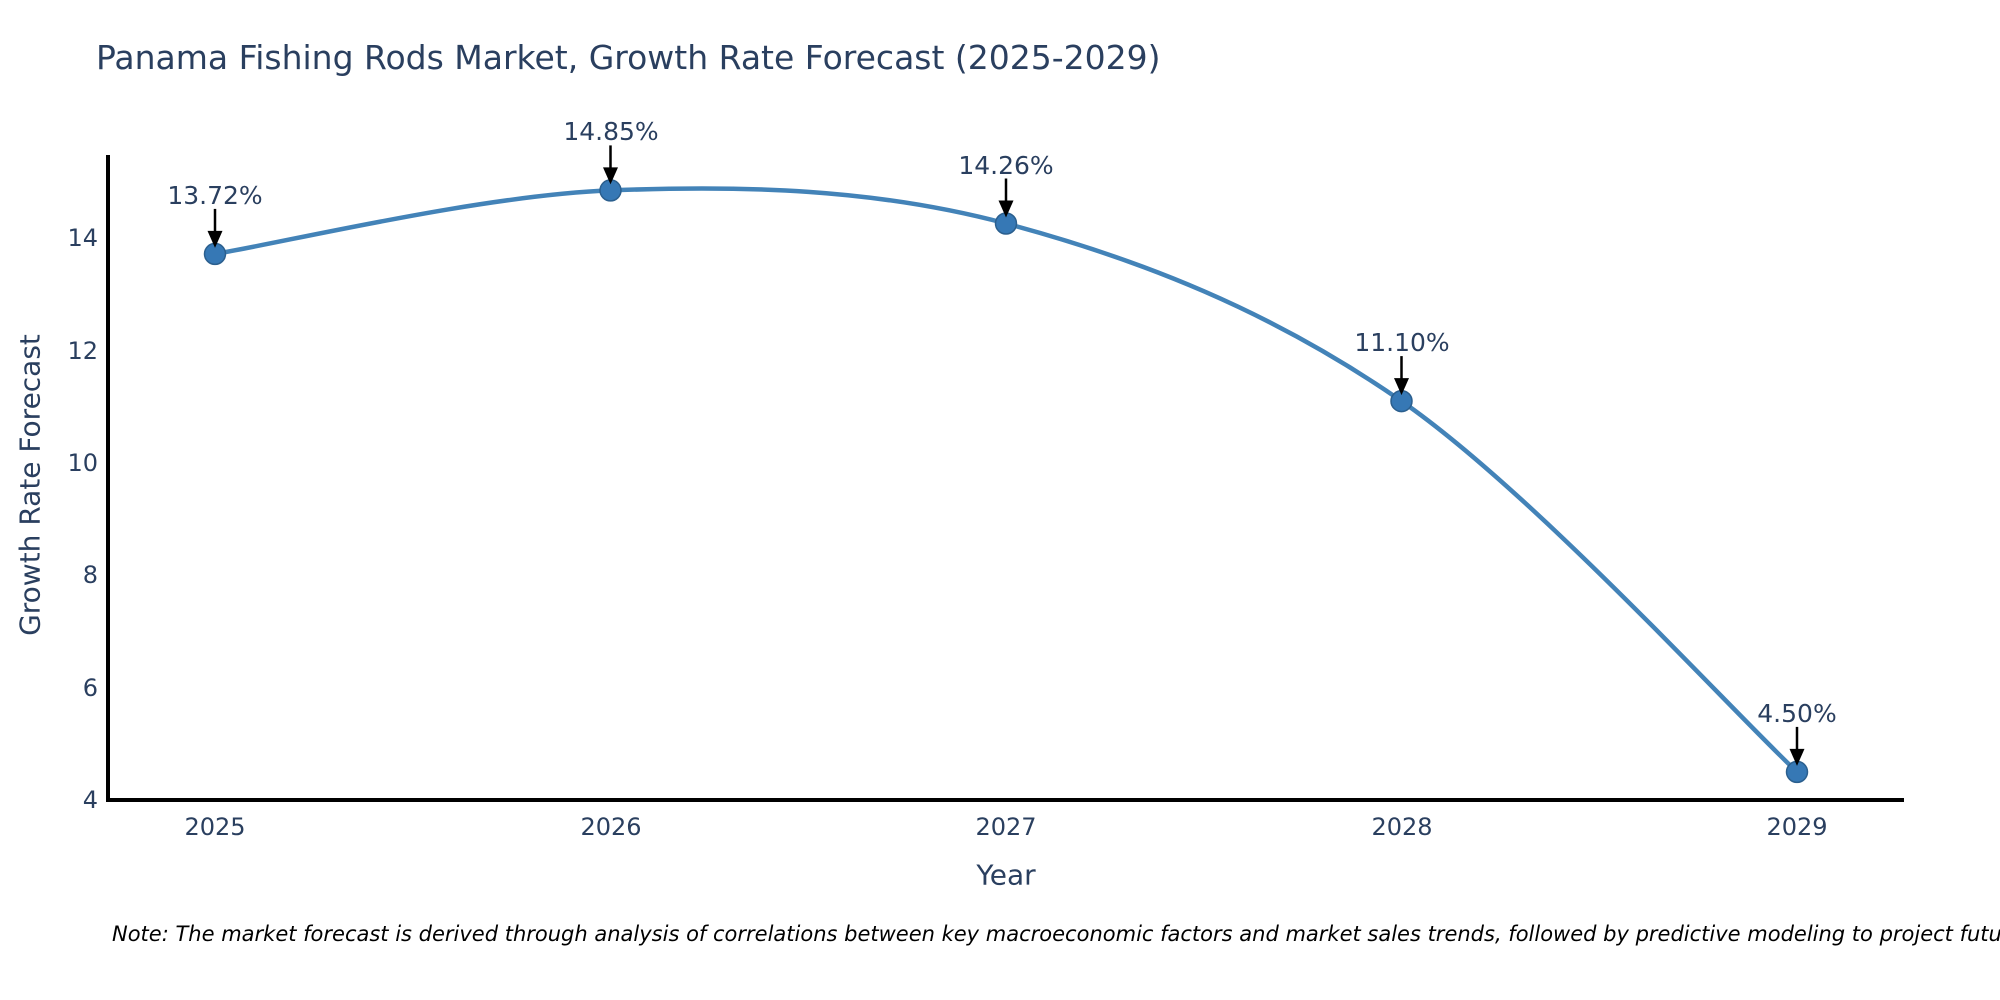  Describe the element at coordinates (90, 800) in the screenshot. I see `y-tick-4: 4` at that location.